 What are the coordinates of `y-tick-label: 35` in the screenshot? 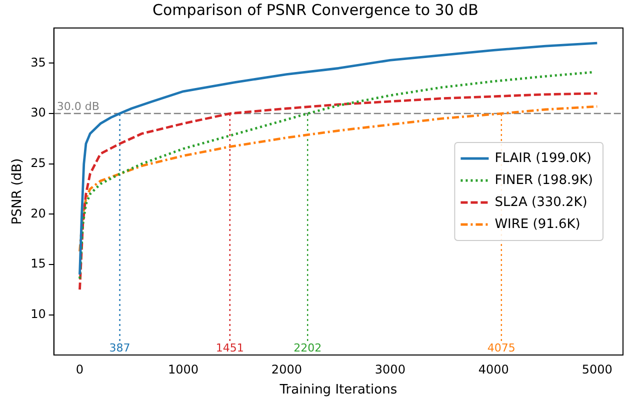 It's located at (38, 62).